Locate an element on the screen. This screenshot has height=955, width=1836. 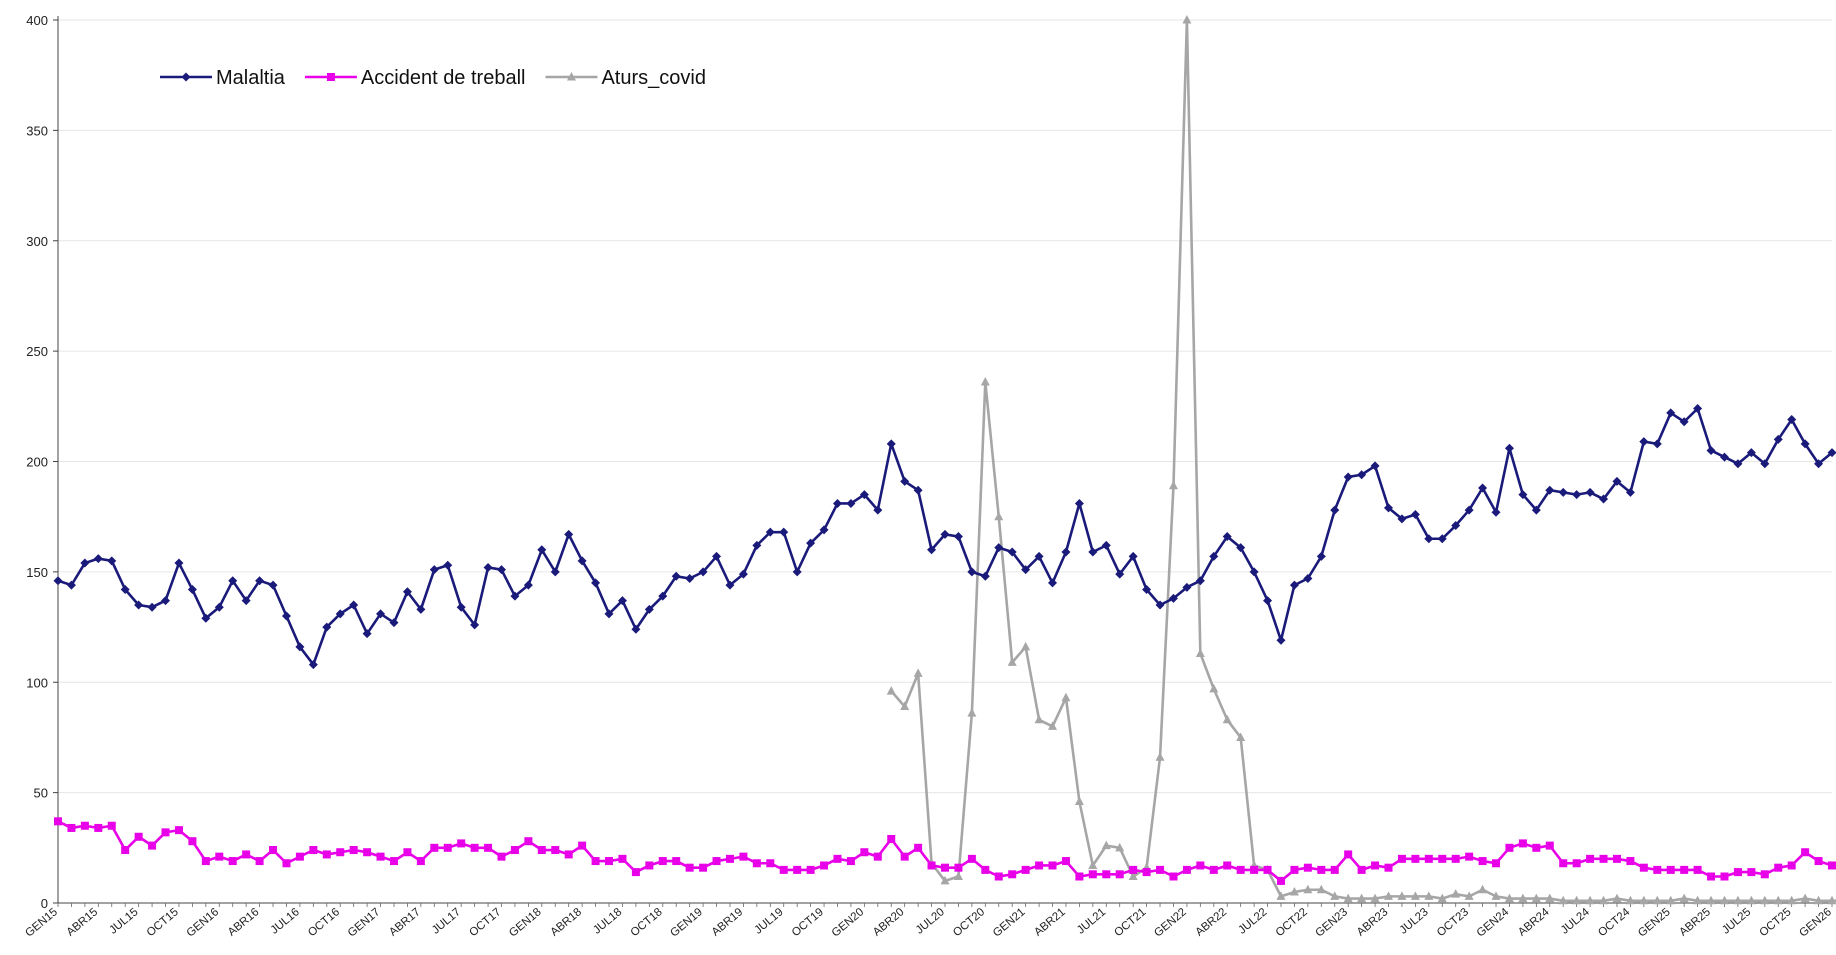
y-tick-label: 150 is located at coordinates (37, 572).